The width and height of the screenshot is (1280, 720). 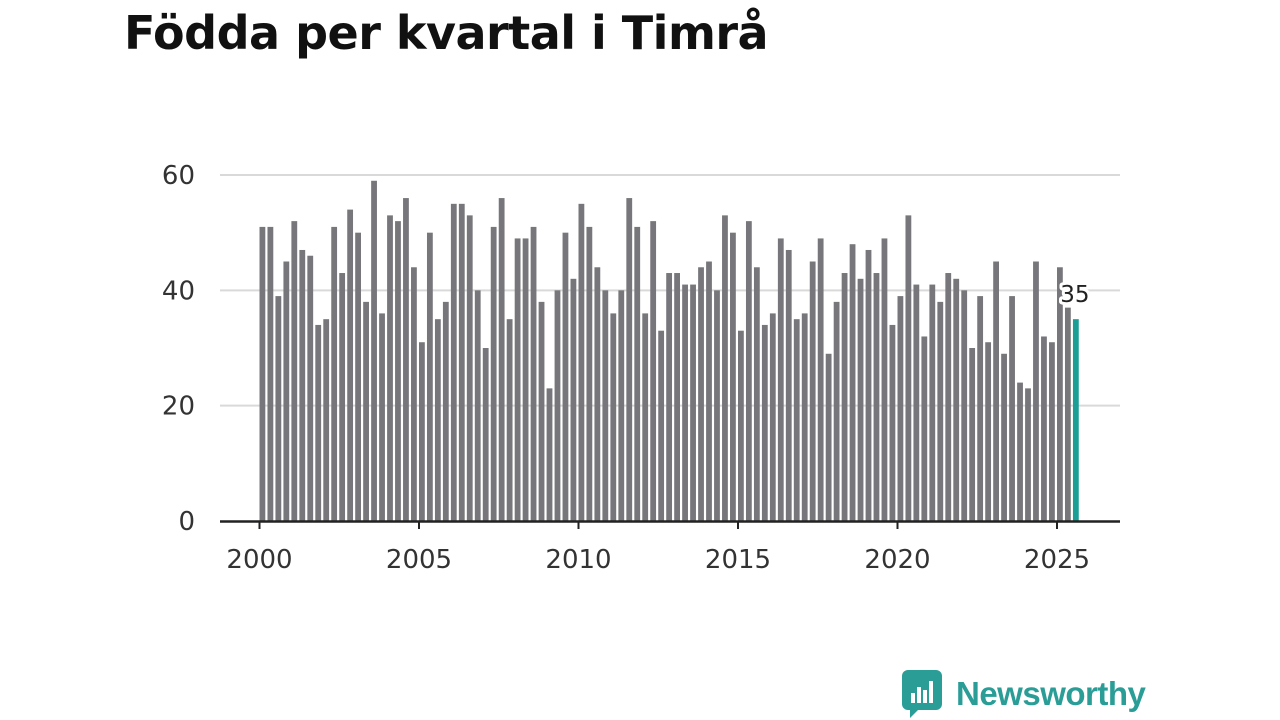 What do you see at coordinates (178, 176) in the screenshot?
I see `y-tick-label: 60` at bounding box center [178, 176].